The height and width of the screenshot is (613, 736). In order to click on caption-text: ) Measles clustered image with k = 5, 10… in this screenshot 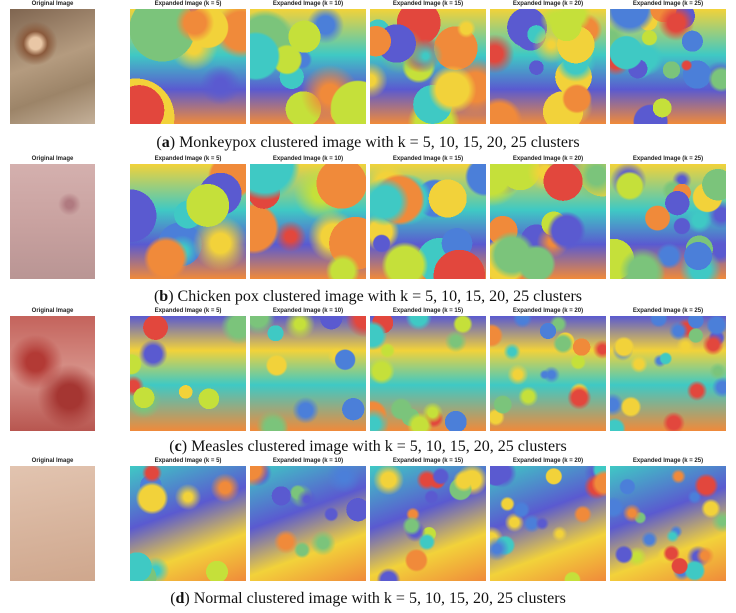, I will do `click(374, 446)`.